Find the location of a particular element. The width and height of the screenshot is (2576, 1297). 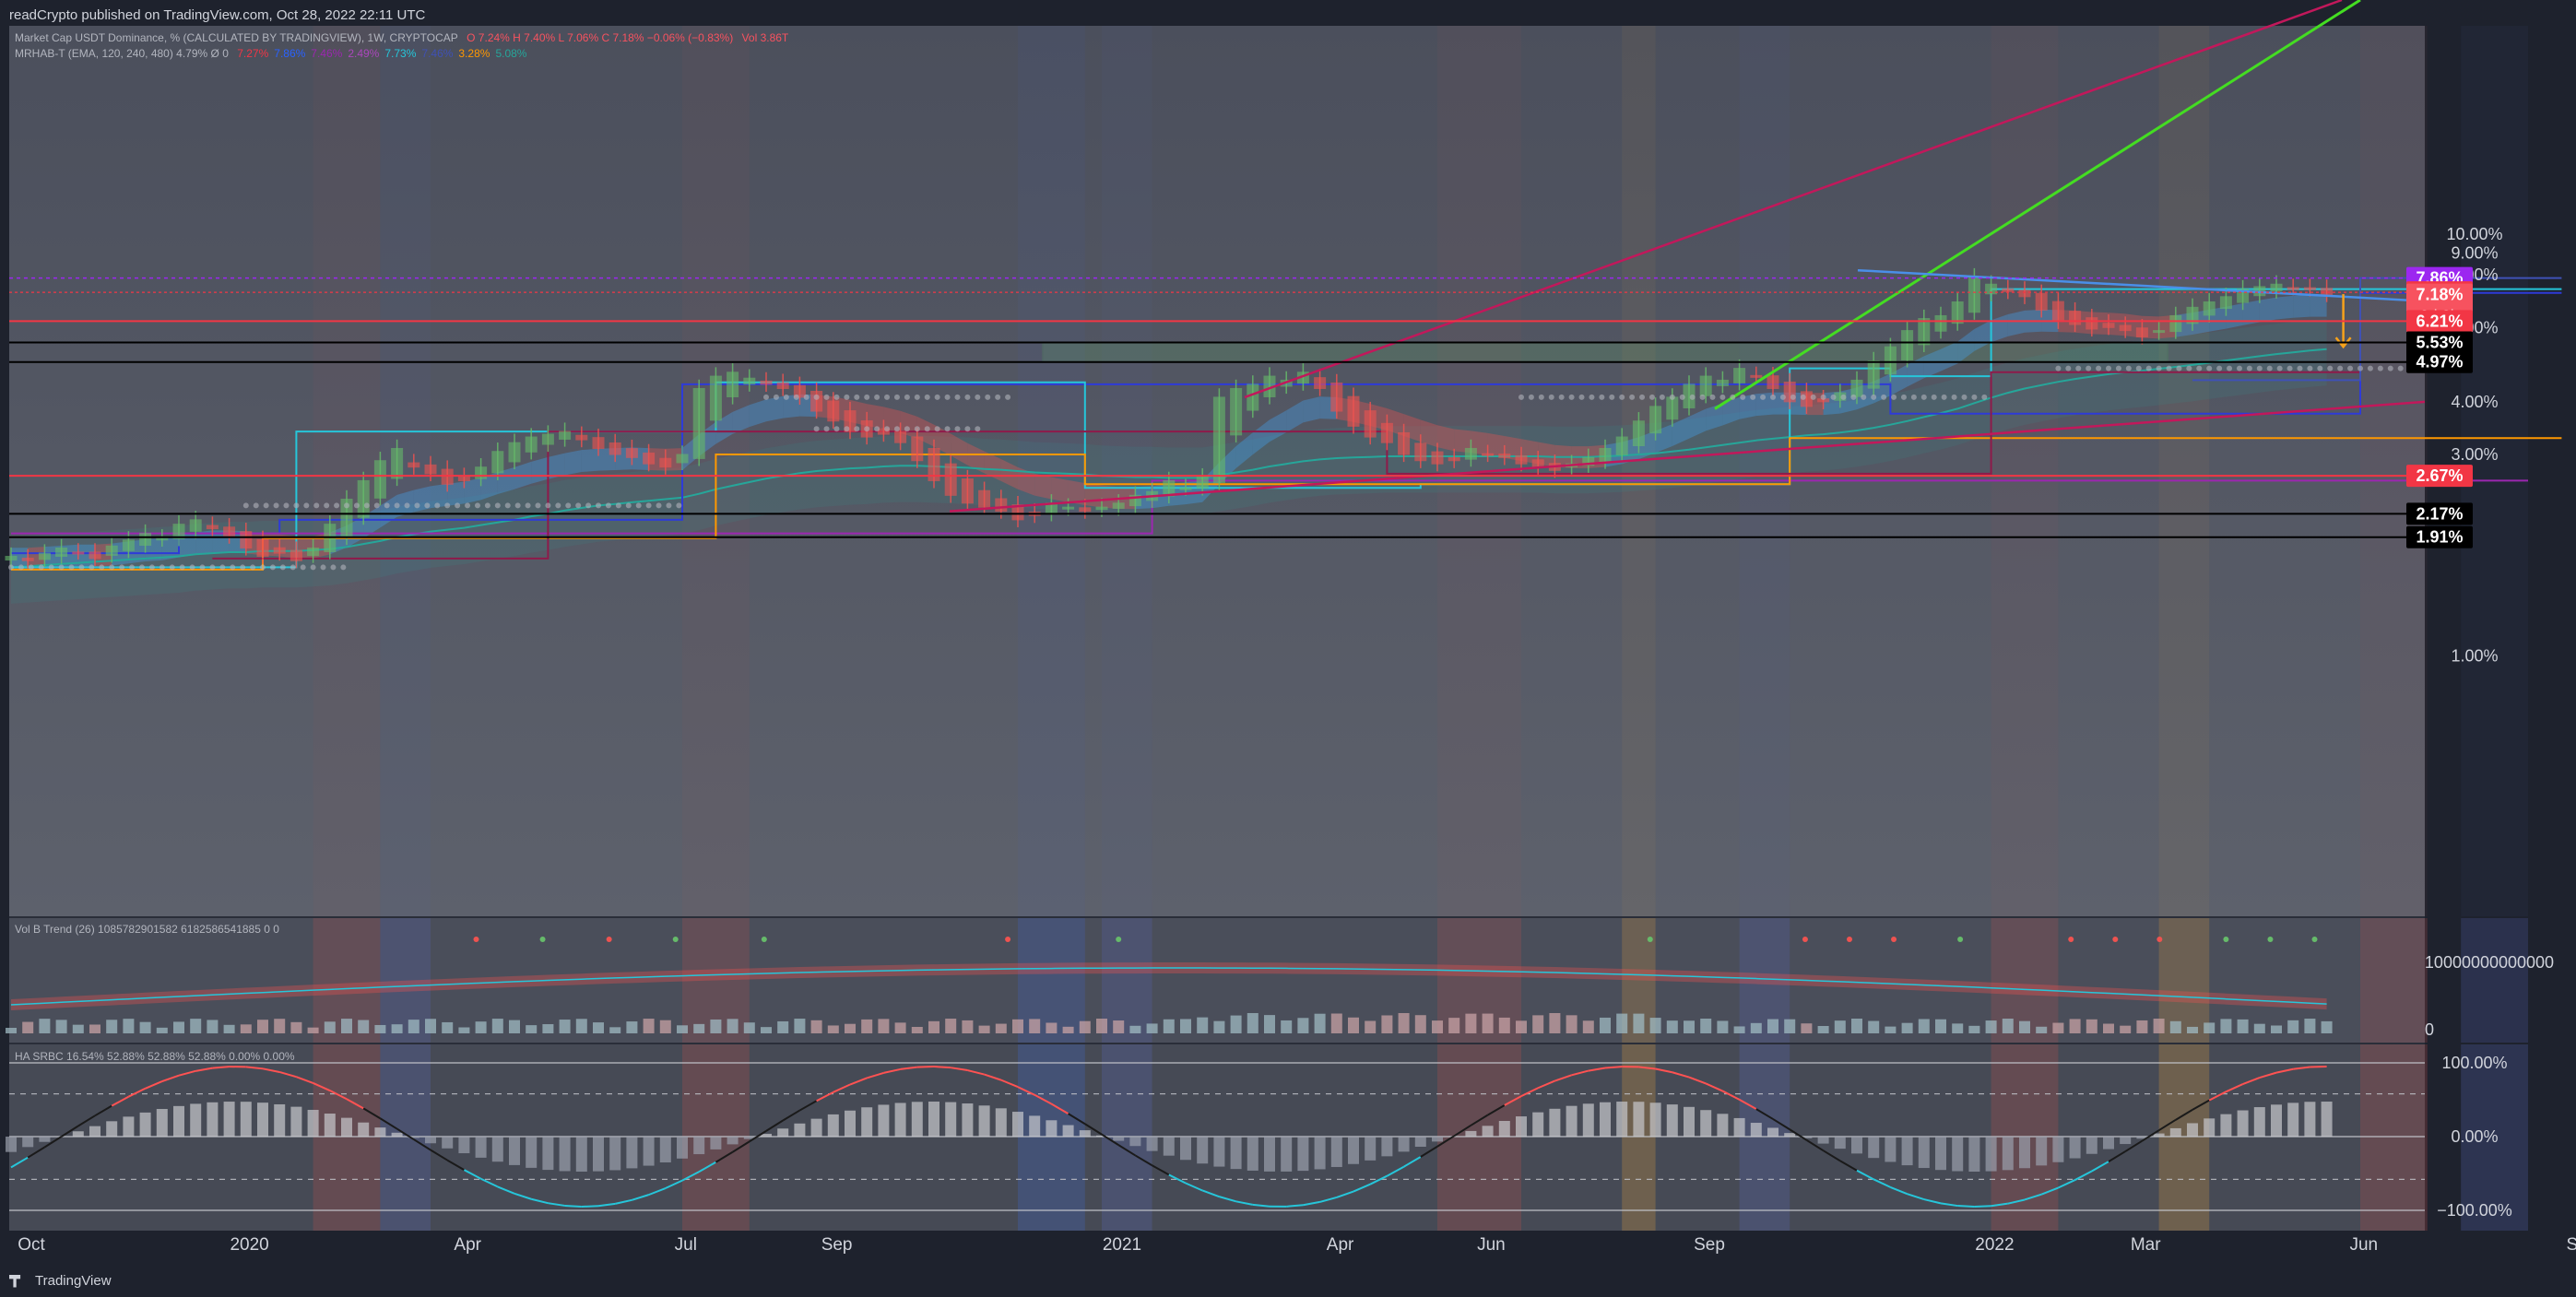

oscillator-axis-label: 0.00% is located at coordinates (2474, 1136).